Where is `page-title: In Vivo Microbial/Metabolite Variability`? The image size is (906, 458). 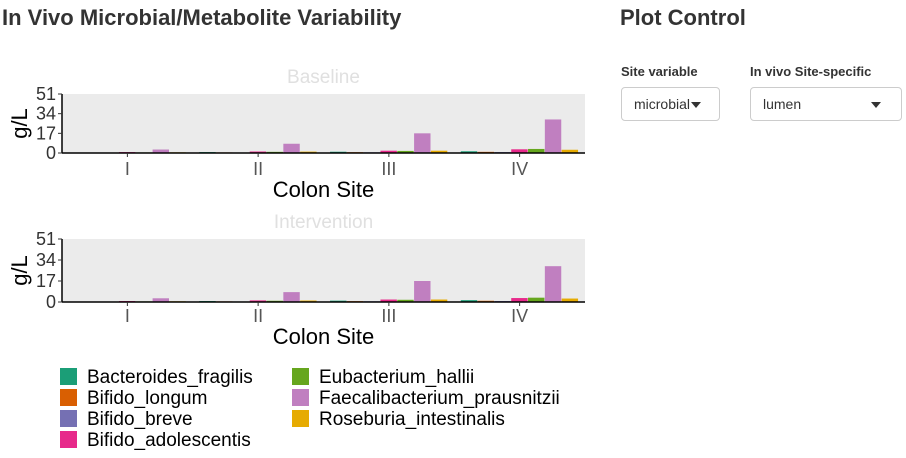 page-title: In Vivo Microbial/Metabolite Variability is located at coordinates (202, 17).